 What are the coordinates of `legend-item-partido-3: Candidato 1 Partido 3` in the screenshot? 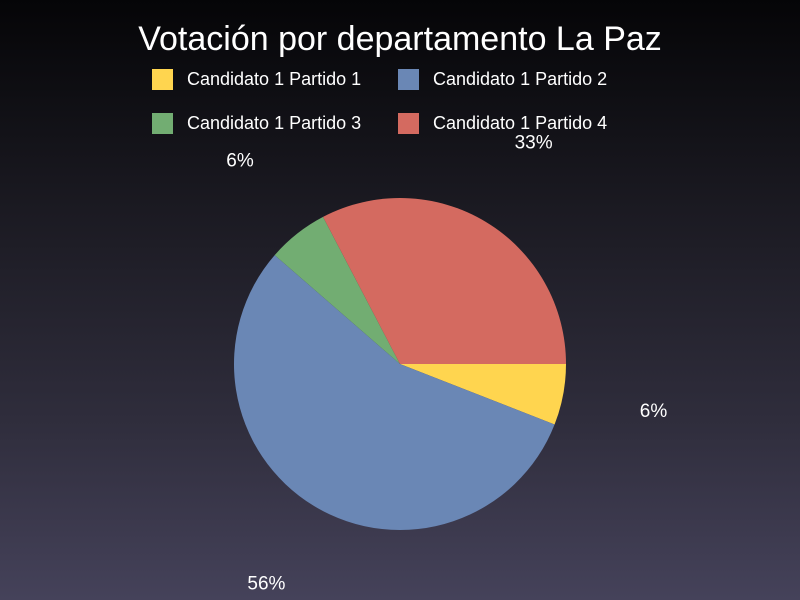 It's located at (275, 123).